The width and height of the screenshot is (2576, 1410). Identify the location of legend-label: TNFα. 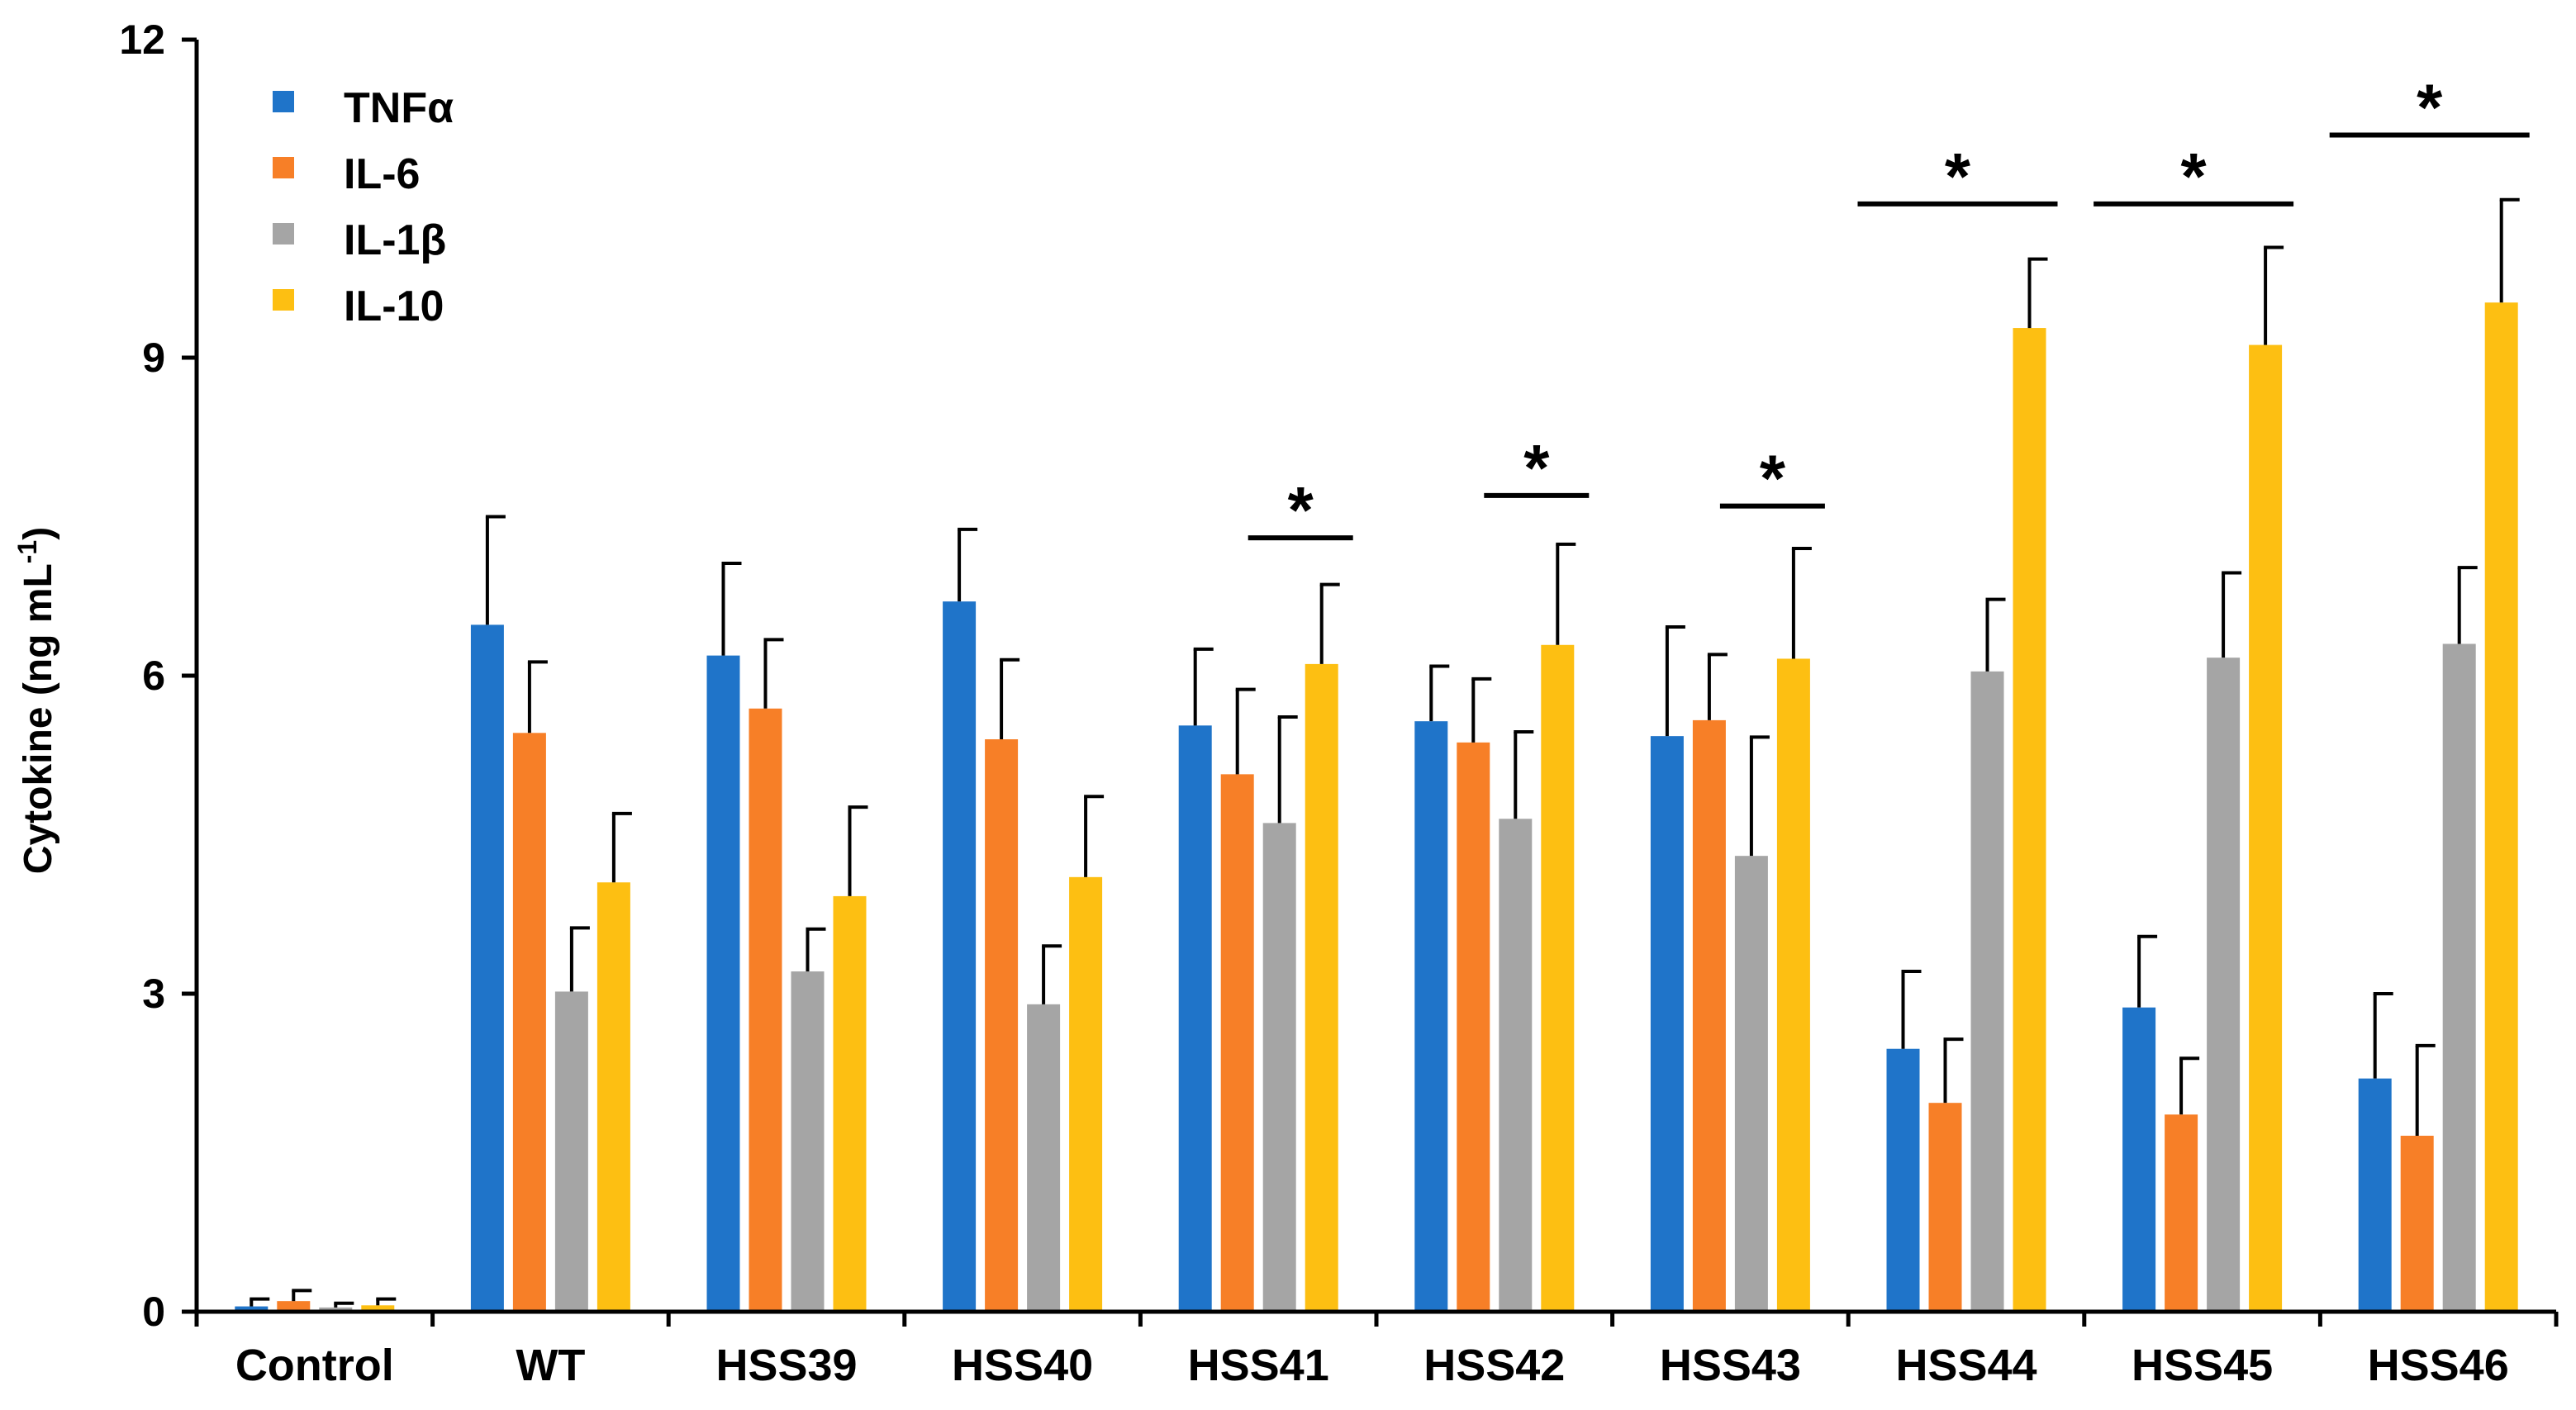
(399, 108).